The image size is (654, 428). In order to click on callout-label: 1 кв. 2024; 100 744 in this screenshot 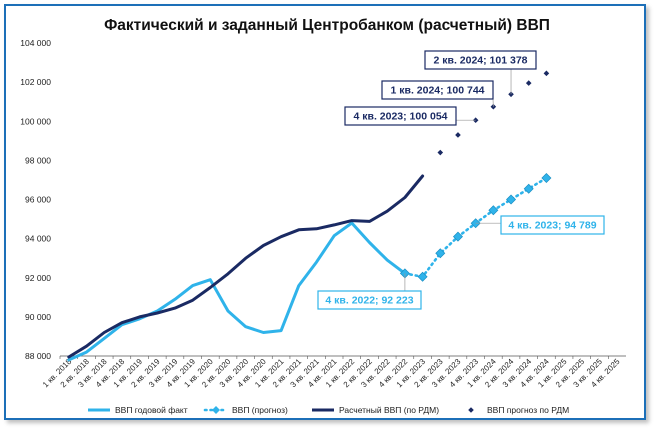, I will do `click(437, 91)`.